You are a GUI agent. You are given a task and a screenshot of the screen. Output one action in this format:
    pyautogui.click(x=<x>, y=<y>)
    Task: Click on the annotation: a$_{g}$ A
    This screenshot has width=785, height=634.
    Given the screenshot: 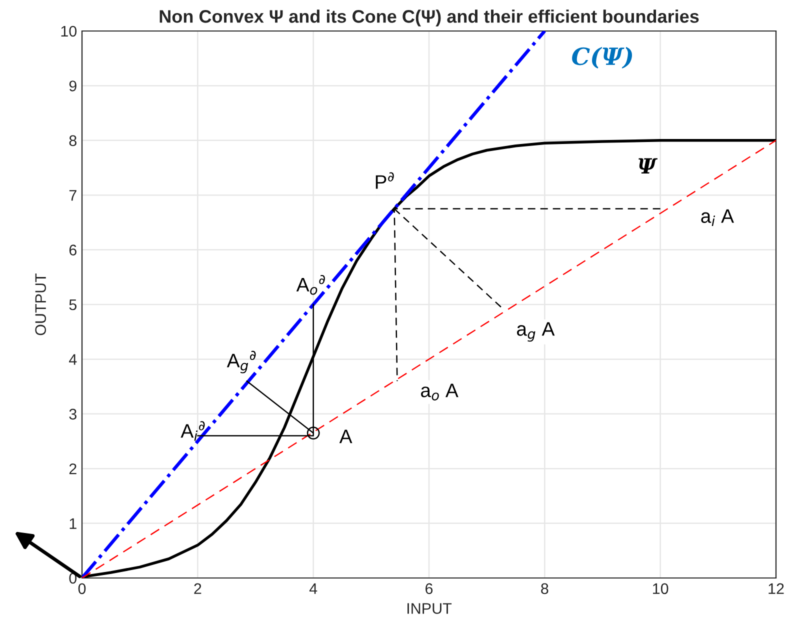 What is the action you would take?
    pyautogui.click(x=536, y=332)
    